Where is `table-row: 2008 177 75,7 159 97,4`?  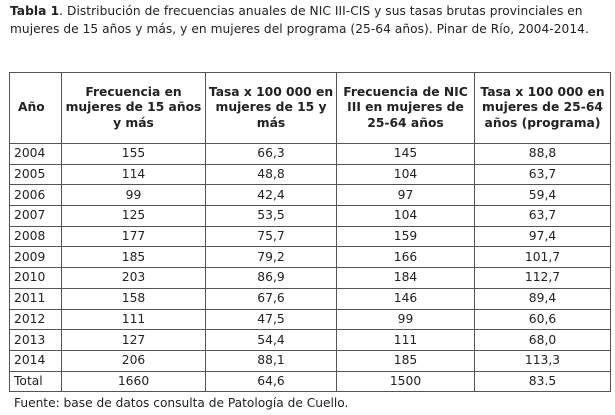
table-row: 2008 177 75,7 159 97,4 is located at coordinates (310, 236).